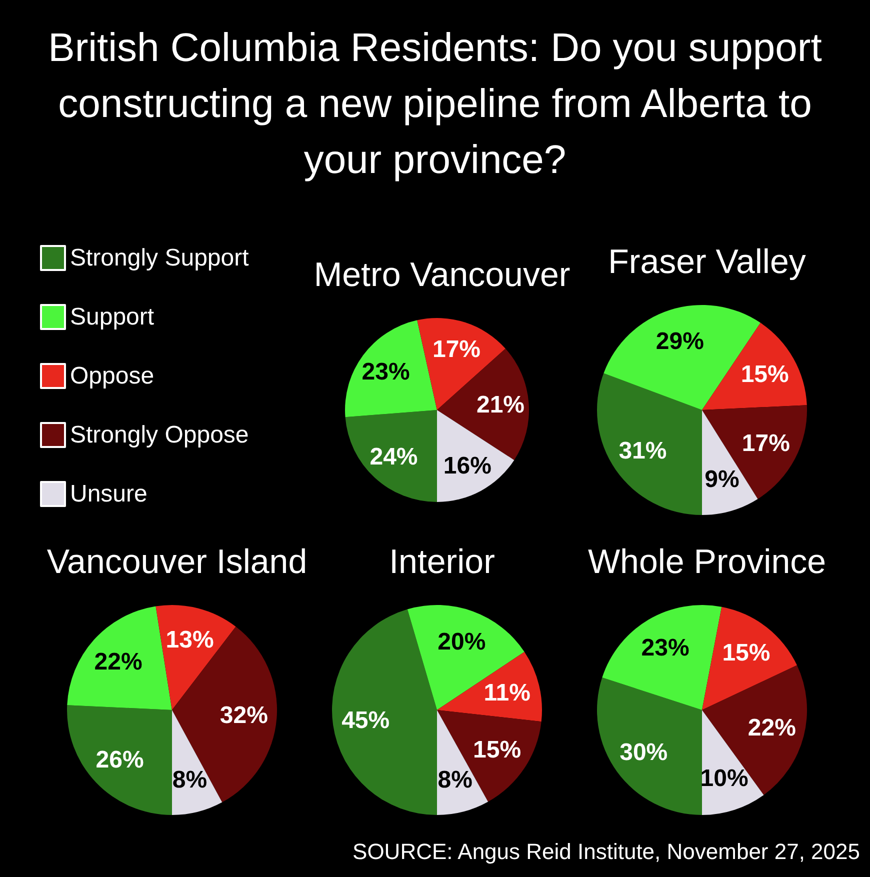 The height and width of the screenshot is (877, 870). I want to click on data-label: 11%, so click(507, 692).